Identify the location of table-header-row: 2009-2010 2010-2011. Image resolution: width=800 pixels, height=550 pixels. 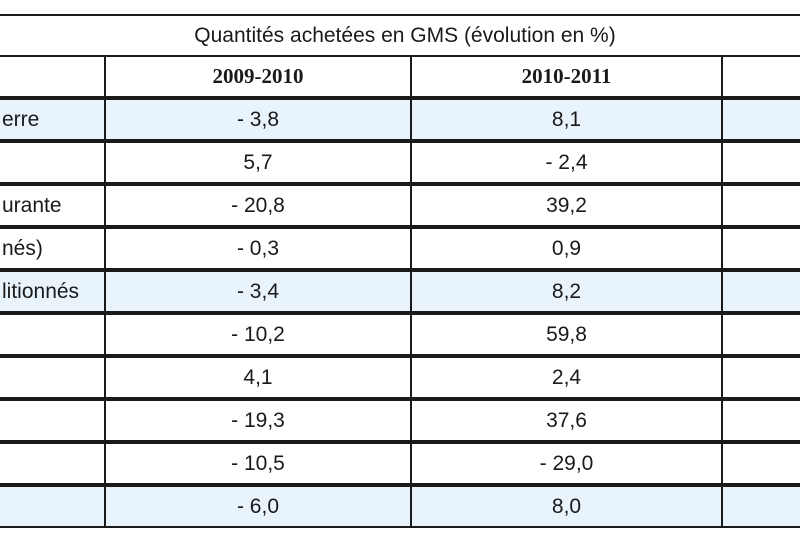
(400, 76).